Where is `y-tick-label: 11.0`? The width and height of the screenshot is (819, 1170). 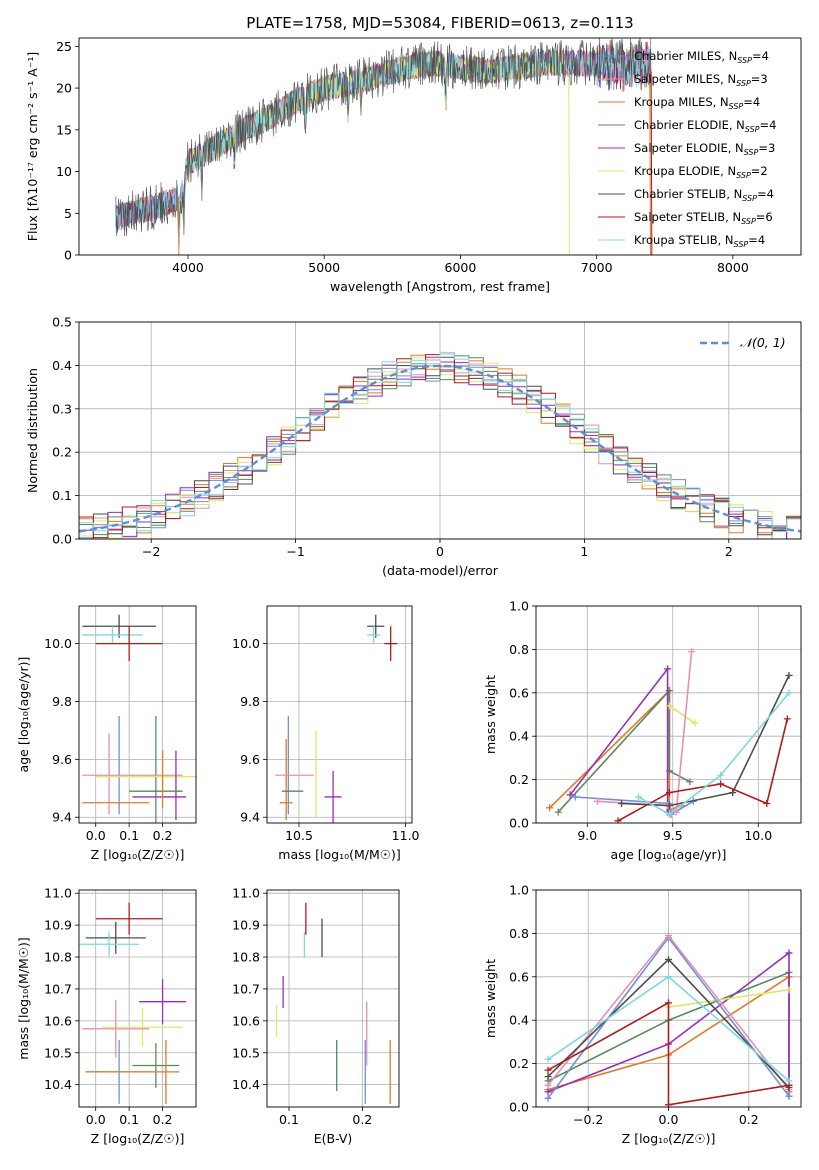 y-tick-label: 11.0 is located at coordinates (58, 893).